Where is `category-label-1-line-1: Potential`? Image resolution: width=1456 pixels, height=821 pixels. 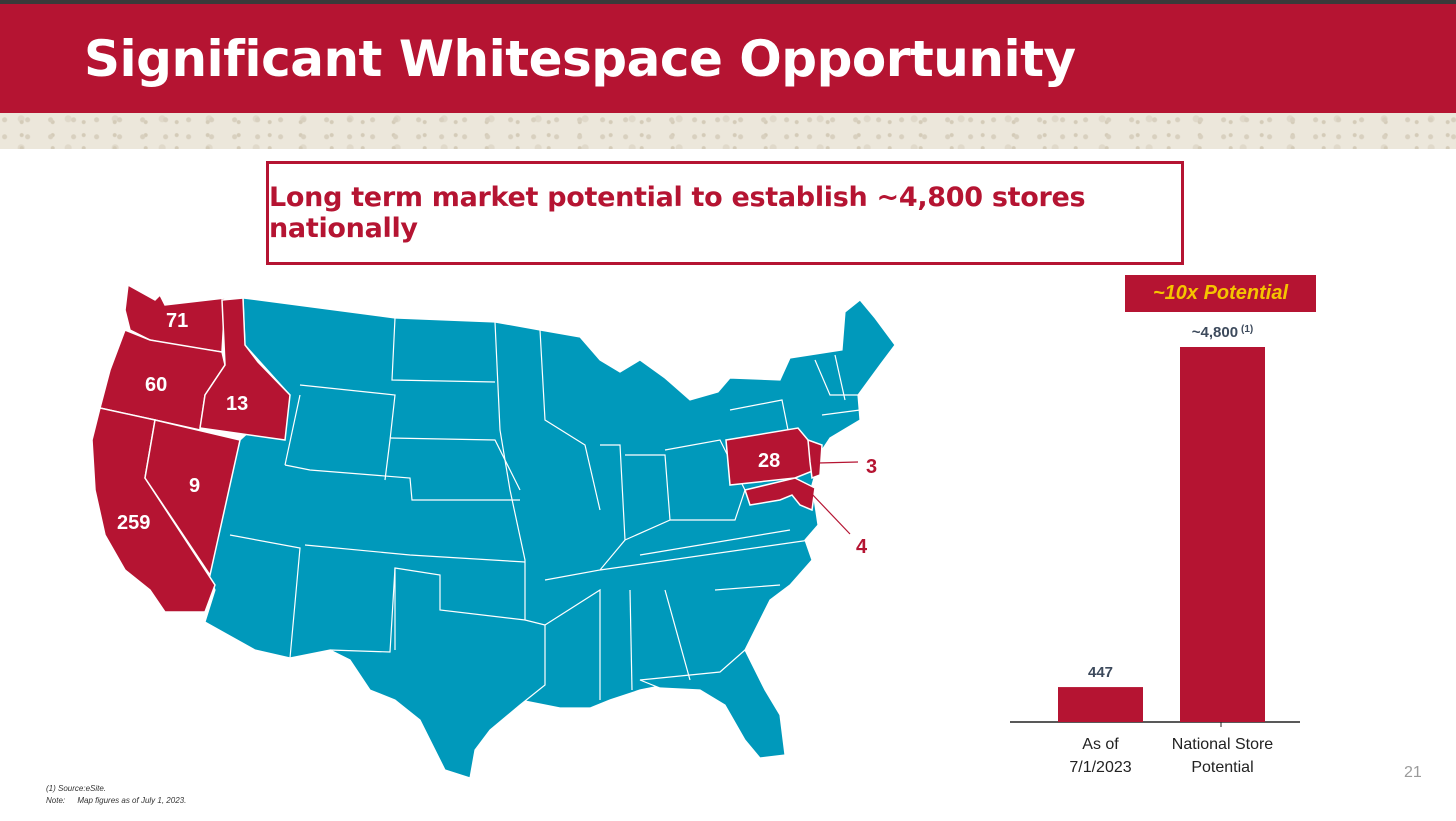 category-label-1-line-1: Potential is located at coordinates (1222, 767).